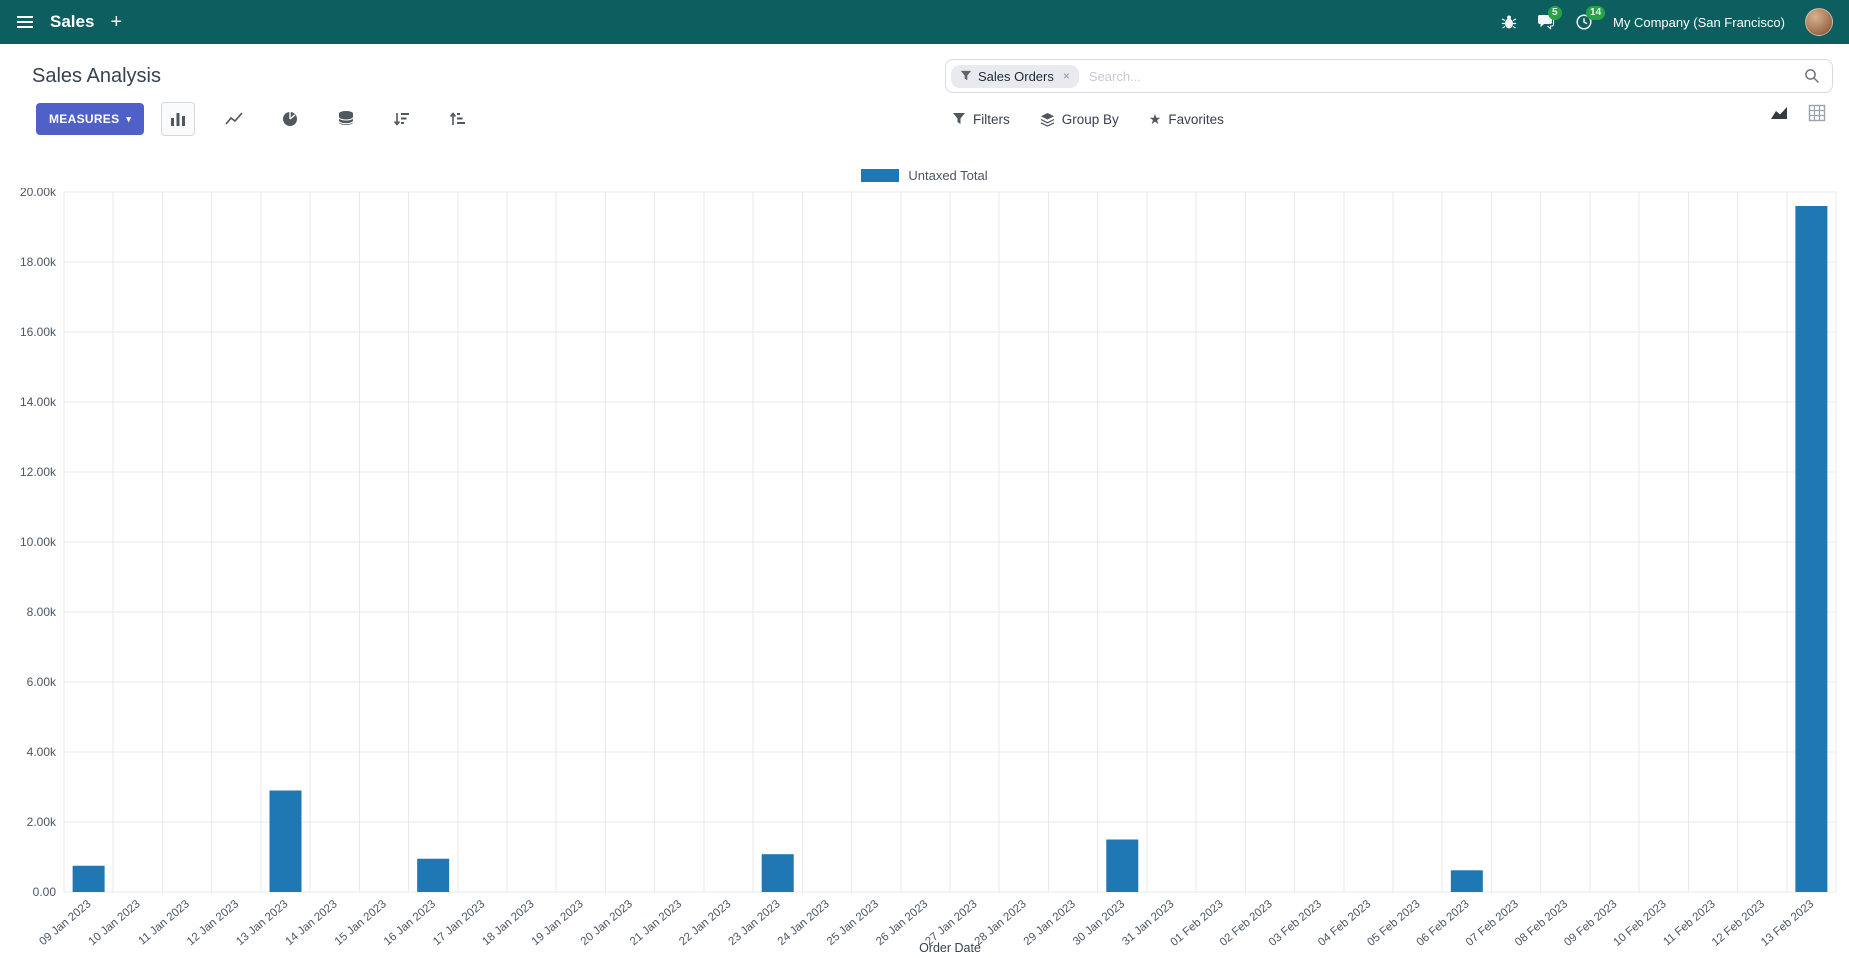 The image size is (1849, 958). I want to click on clock-icon, so click(1584, 22).